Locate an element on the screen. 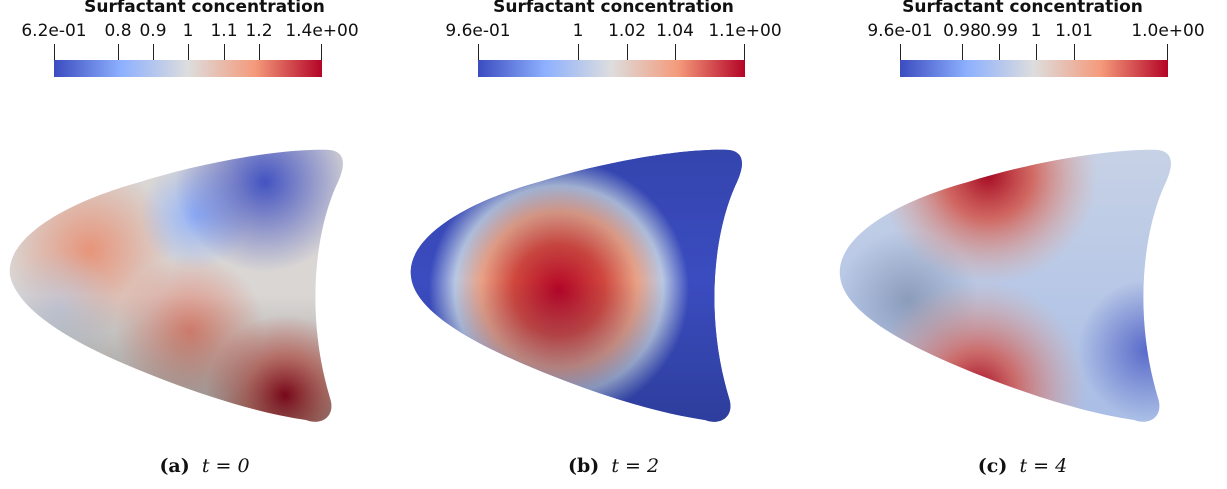 This screenshot has height=489, width=1227. colorbar-tick-label: 0.98 is located at coordinates (962, 31).